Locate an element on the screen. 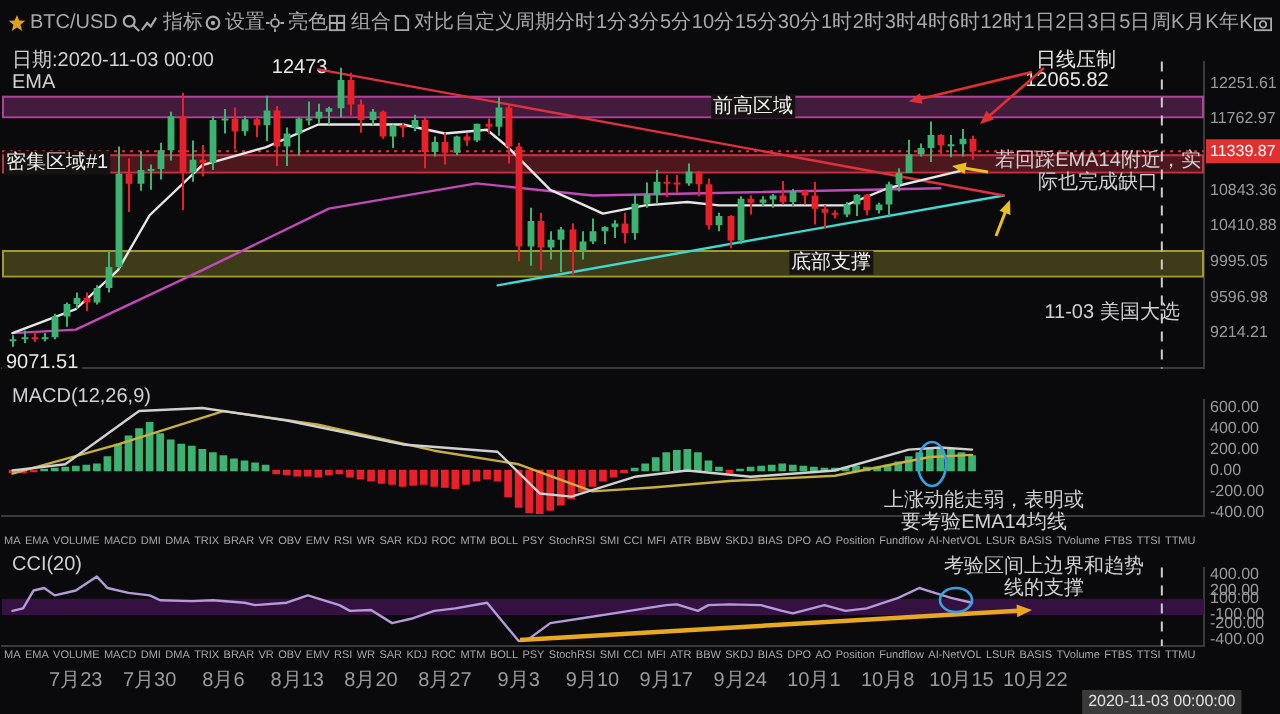 This screenshot has width=1280, height=714. y-tick-label: 600.00 is located at coordinates (1235, 407).